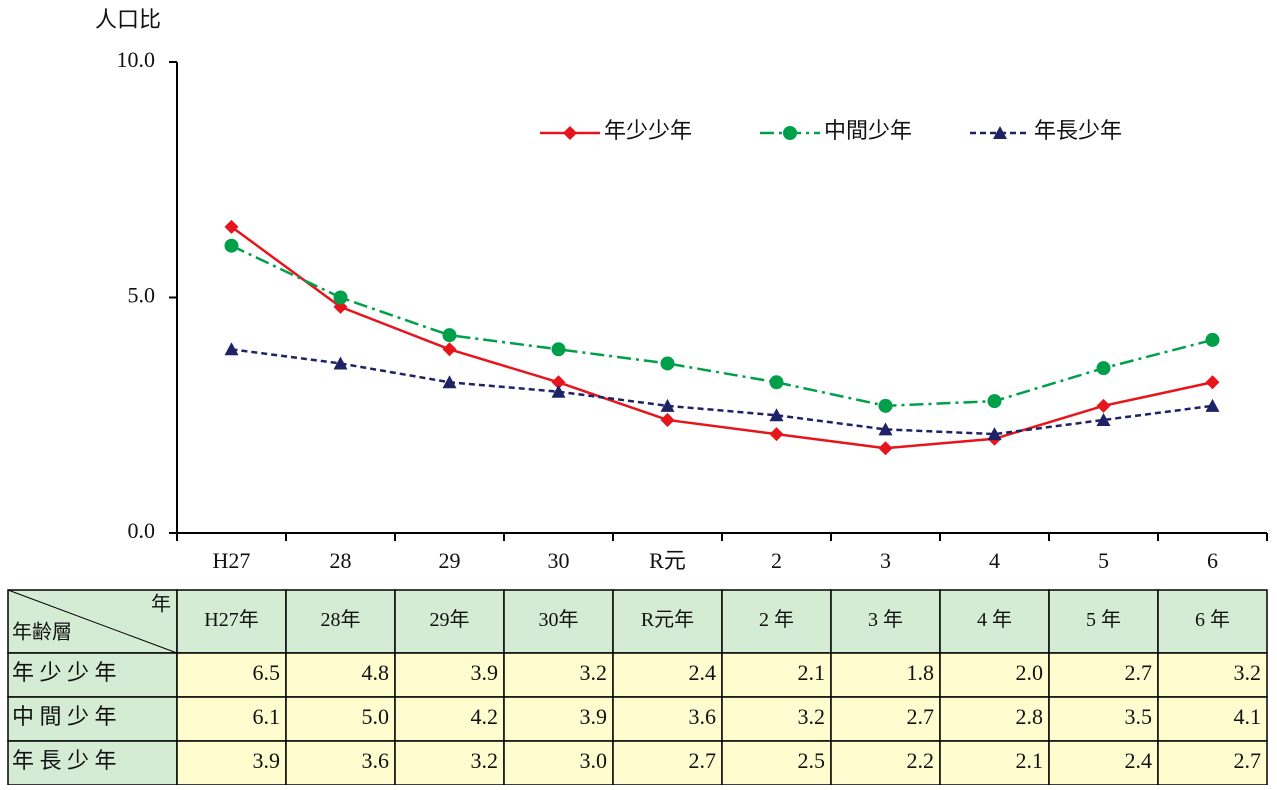  I want to click on table-value: 3.5, so click(1139, 716).